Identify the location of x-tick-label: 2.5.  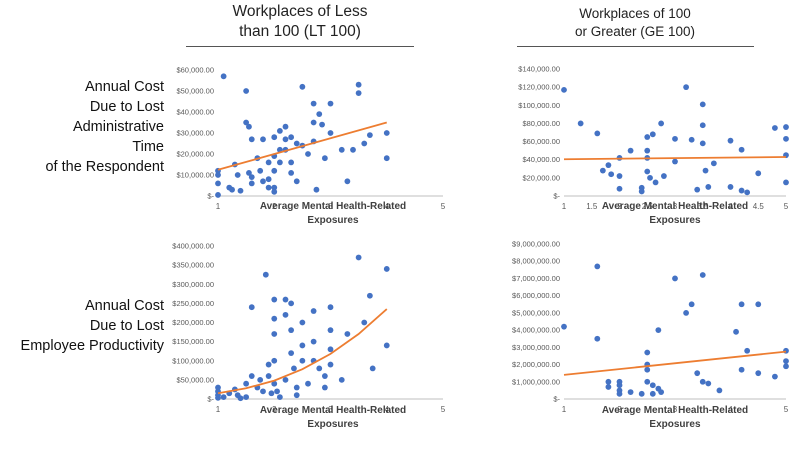
(648, 206).